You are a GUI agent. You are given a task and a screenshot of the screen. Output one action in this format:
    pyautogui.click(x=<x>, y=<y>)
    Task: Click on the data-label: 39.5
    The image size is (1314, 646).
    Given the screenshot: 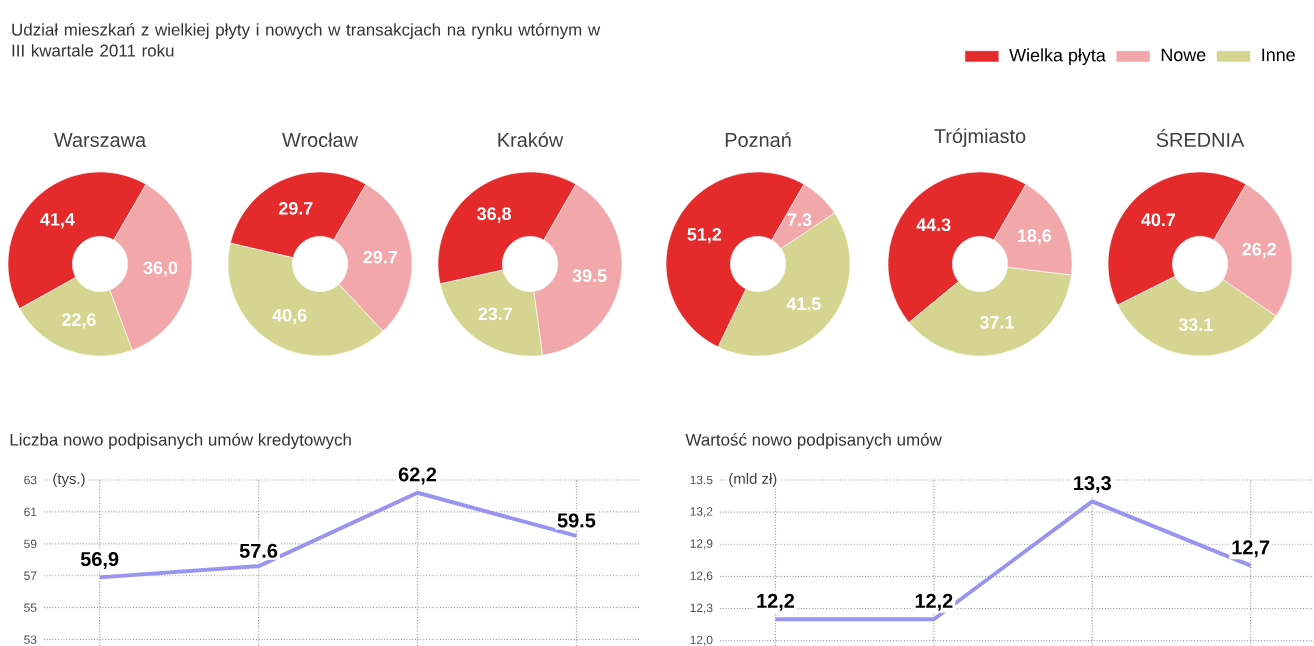 What is the action you would take?
    pyautogui.click(x=589, y=276)
    